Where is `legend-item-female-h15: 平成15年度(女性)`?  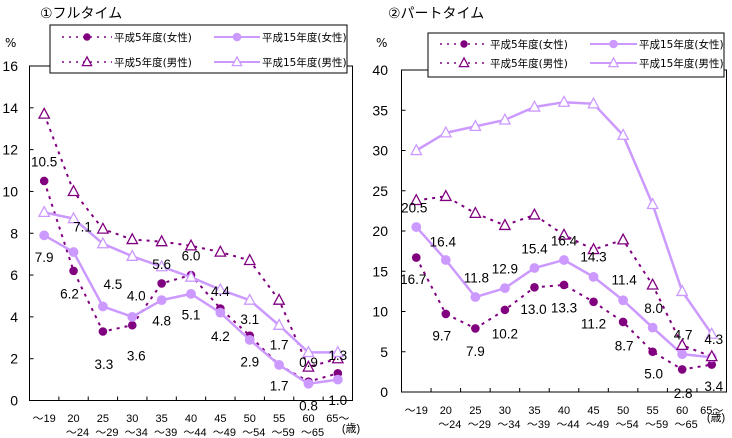 legend-item-female-h15: 平成15年度(女性) is located at coordinates (657, 44).